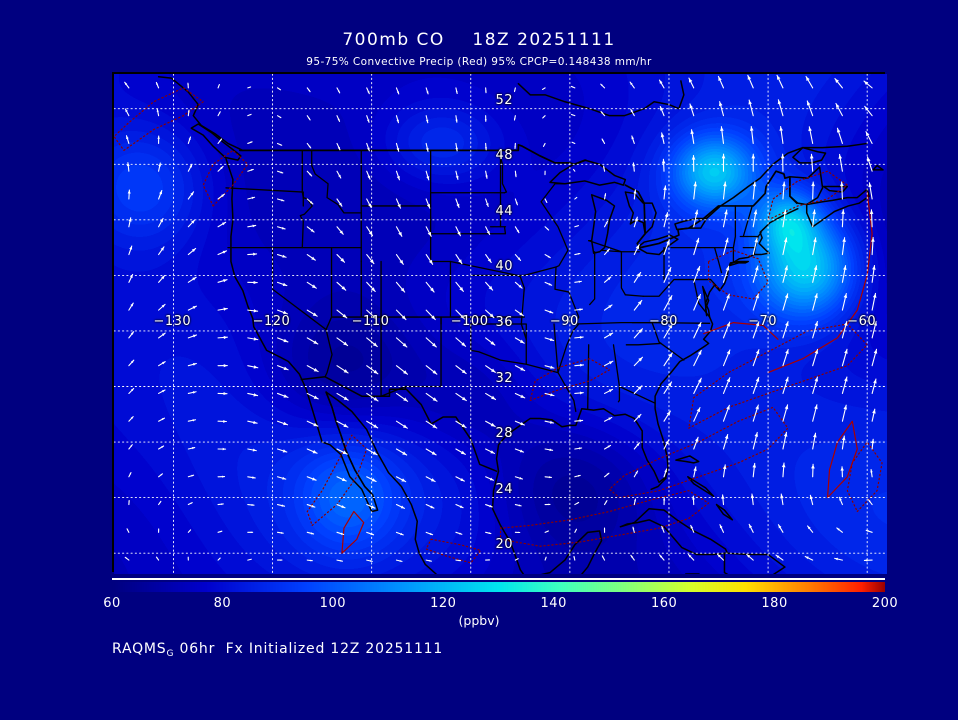 Image resolution: width=958 pixels, height=720 pixels. What do you see at coordinates (762, 321) in the screenshot?
I see `lon-label-70w: −70` at bounding box center [762, 321].